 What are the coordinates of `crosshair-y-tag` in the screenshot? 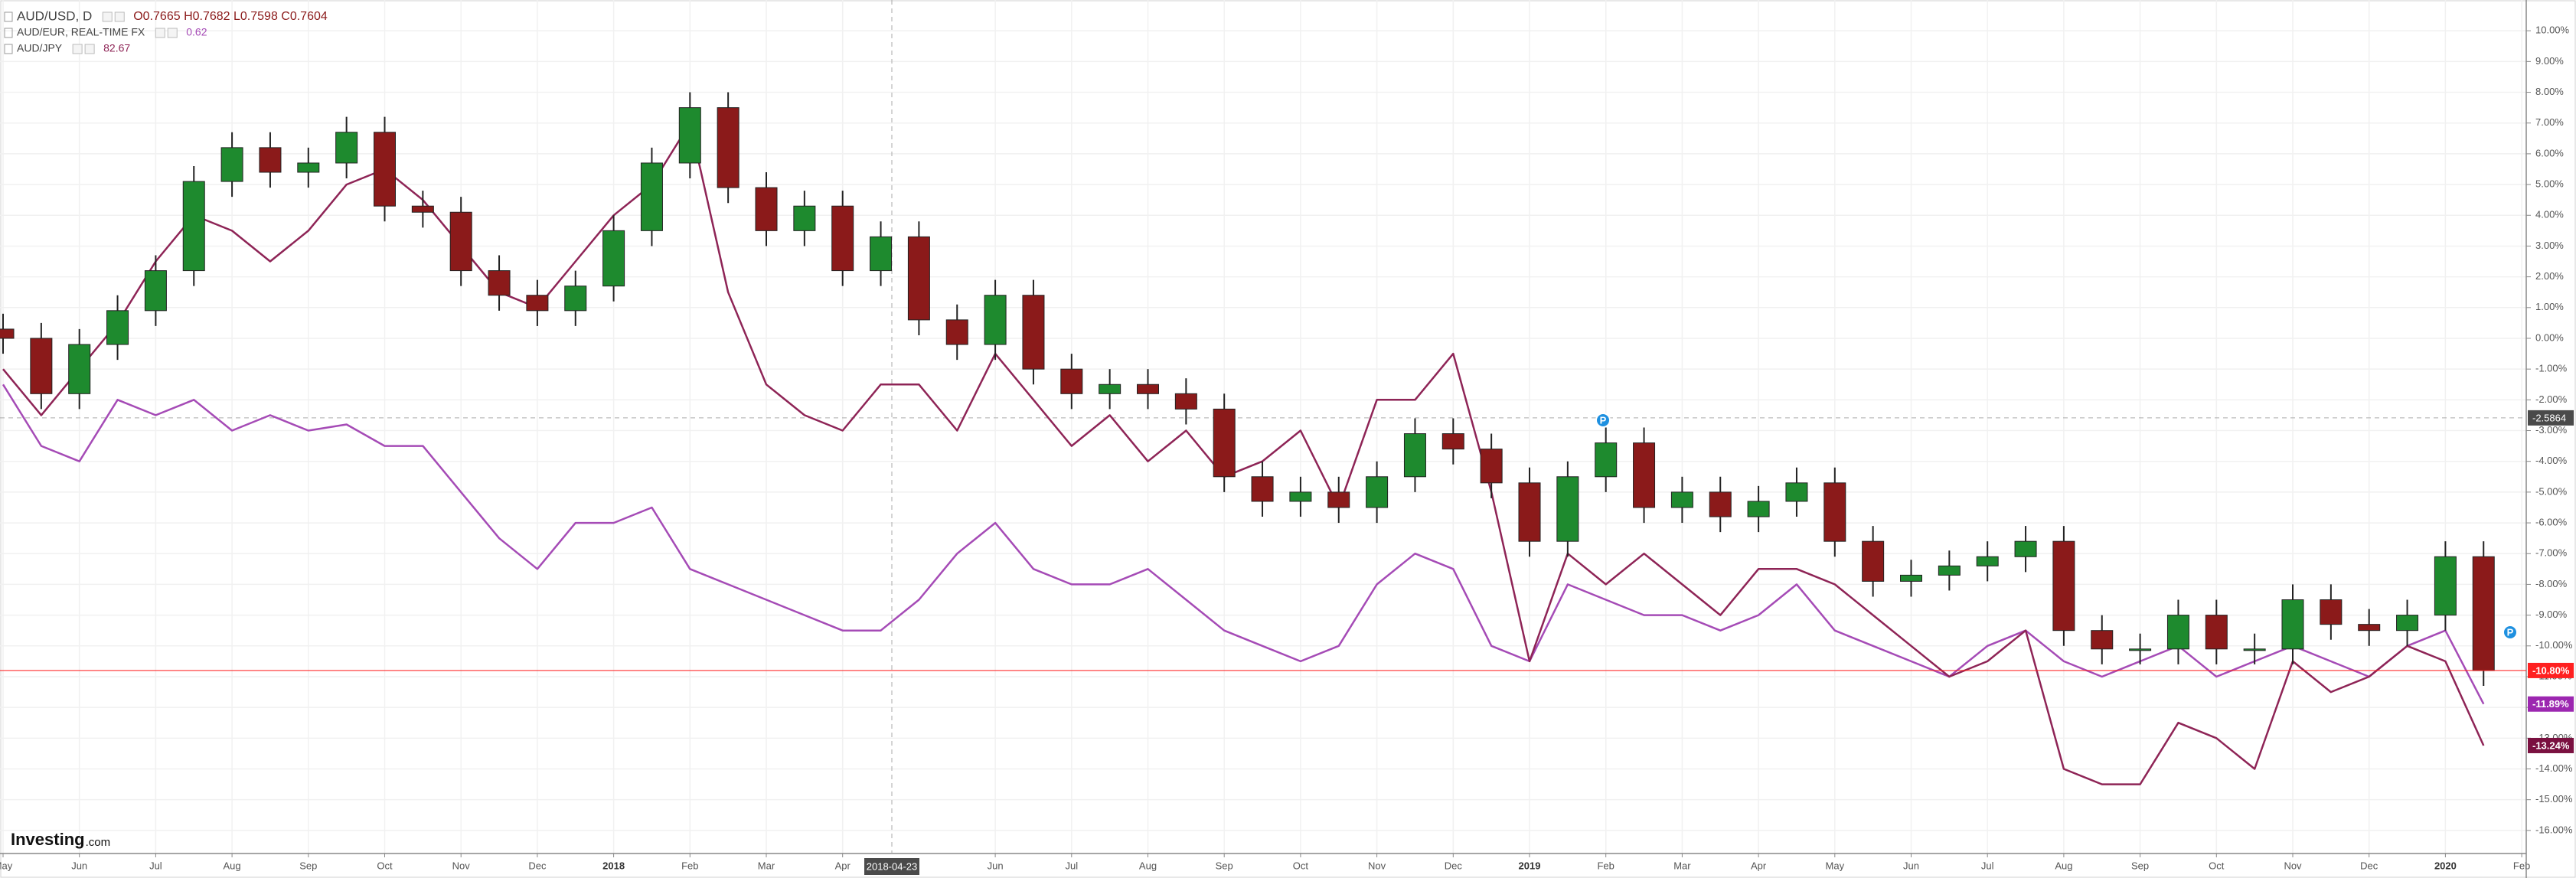 It's located at (2551, 418).